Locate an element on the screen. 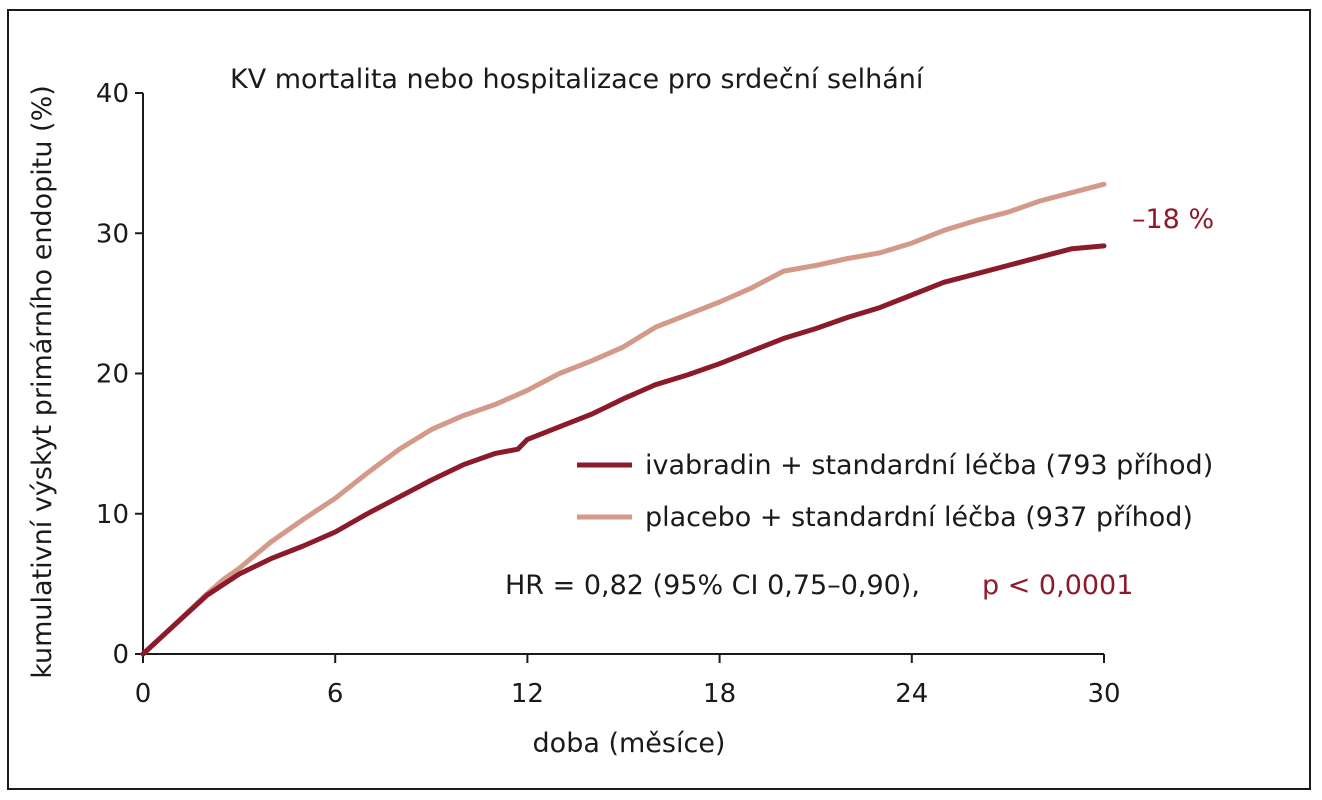 This screenshot has height=800, width=1322. y-tick-label: 40 is located at coordinates (112, 94).